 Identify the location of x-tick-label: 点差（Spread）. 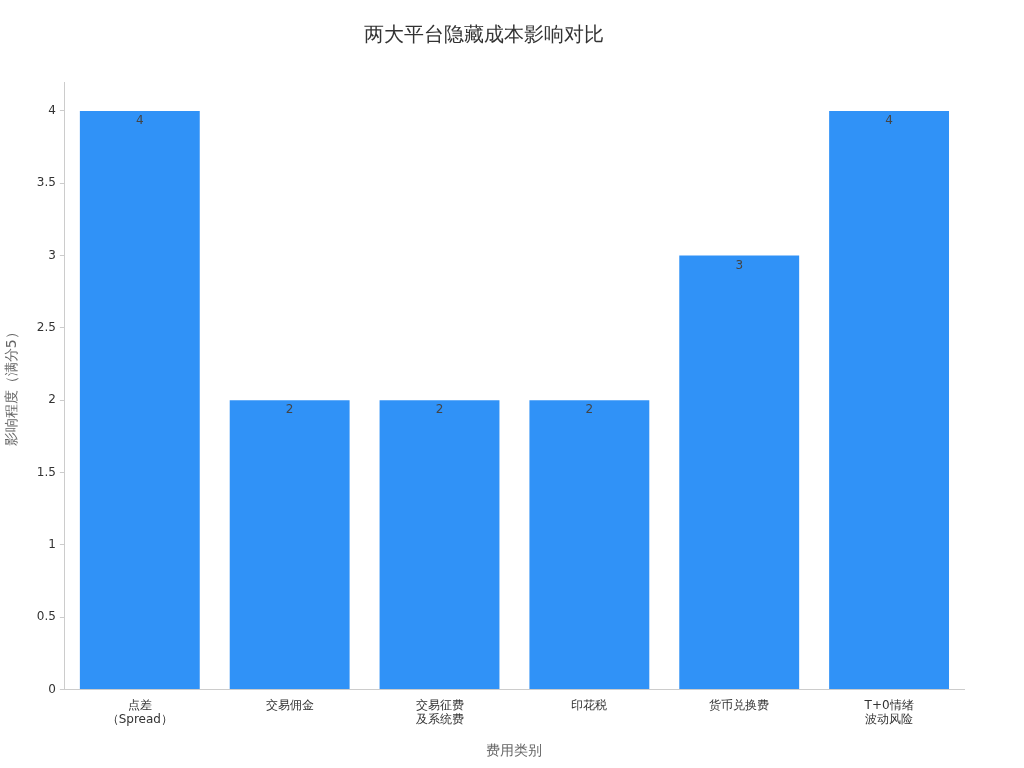
(139, 712).